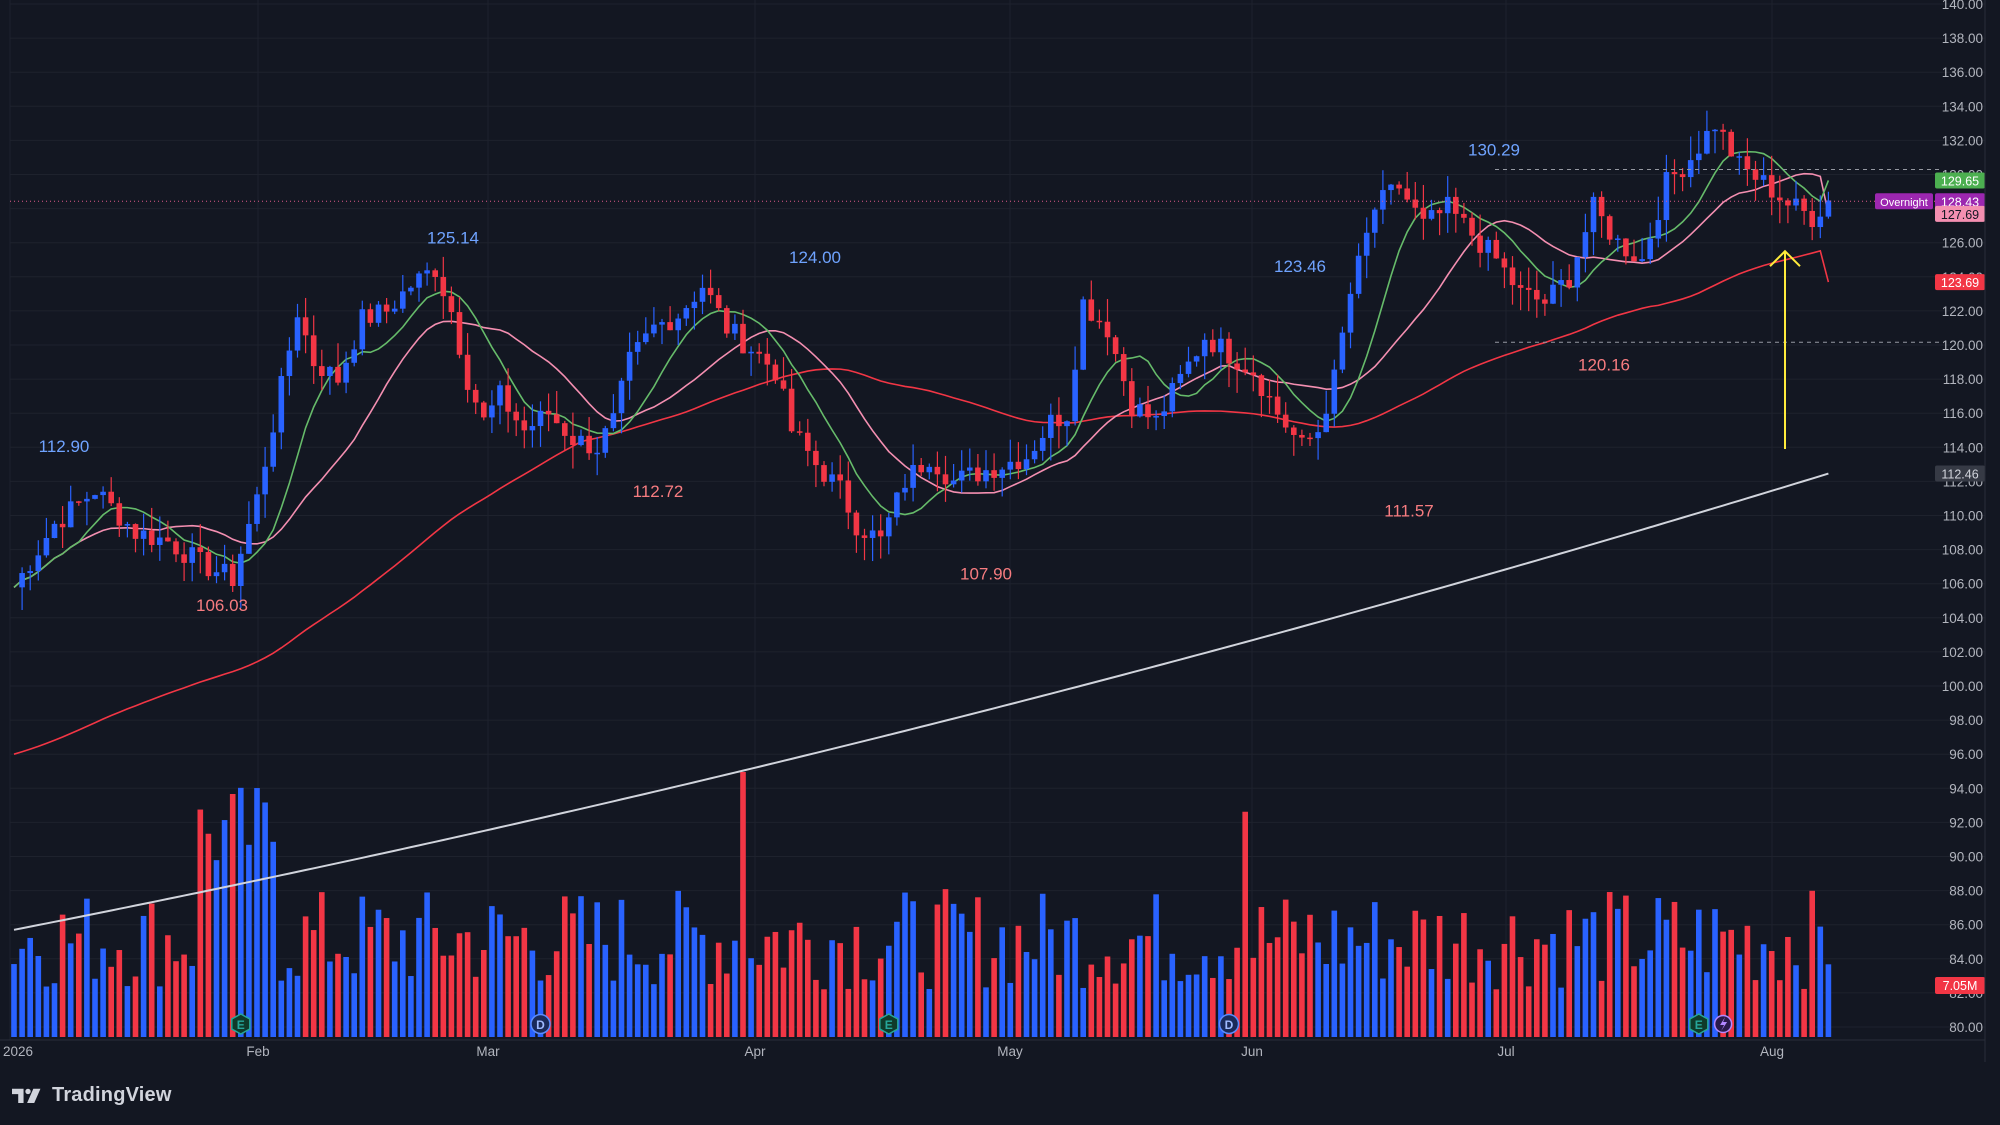  I want to click on price-axis-tick-label: 100.00, so click(1962, 686).